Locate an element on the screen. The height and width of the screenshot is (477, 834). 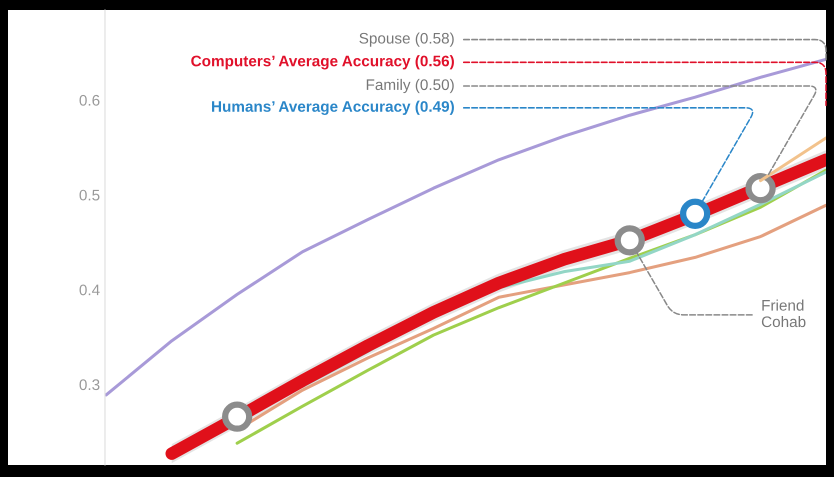
annotation: Friend Cohab is located at coordinates (784, 314).